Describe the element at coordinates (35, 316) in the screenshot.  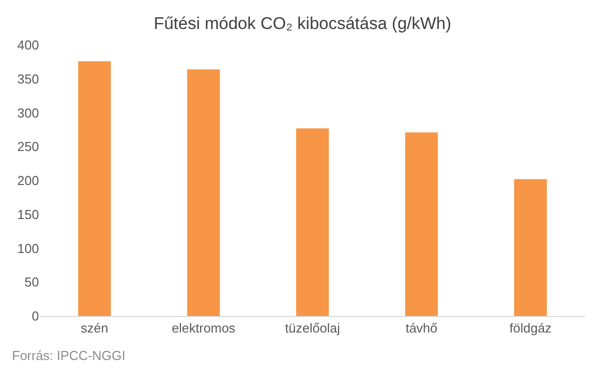
I see `y-tick-label: 0` at that location.